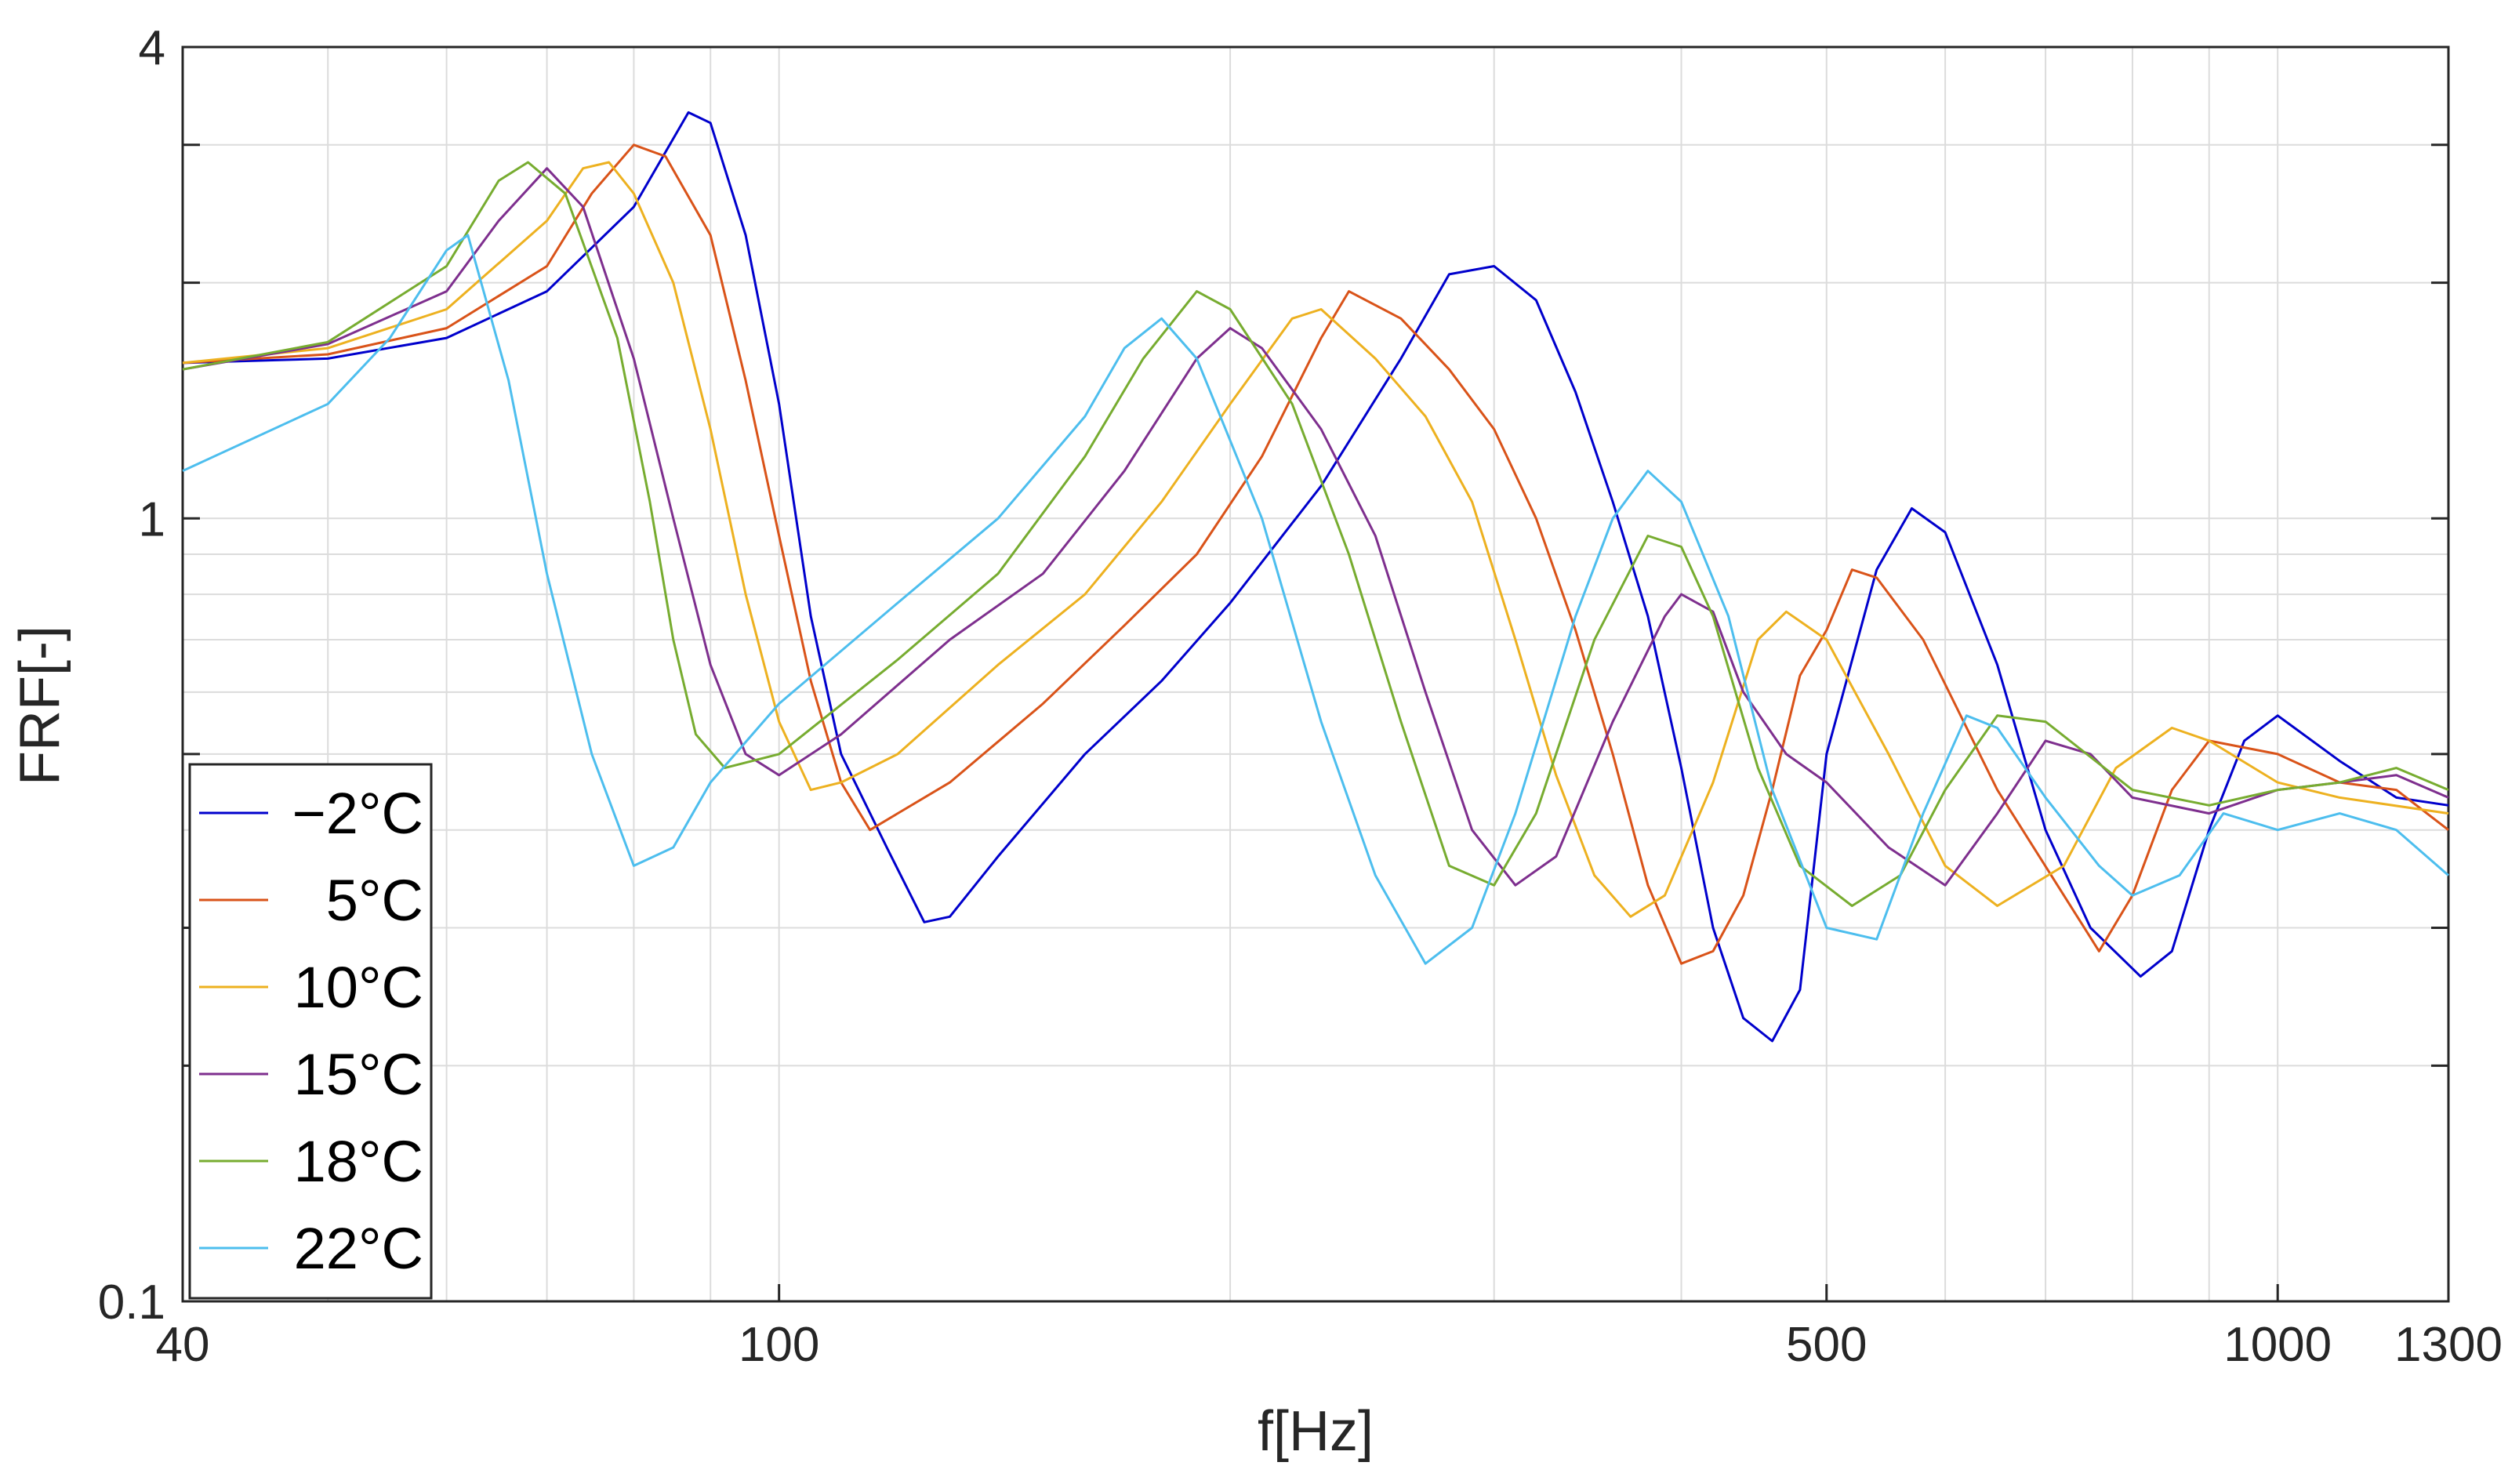 The image size is (2519, 1484). Describe the element at coordinates (40, 706) in the screenshot. I see `y-axis-label: FRF[-]` at that location.